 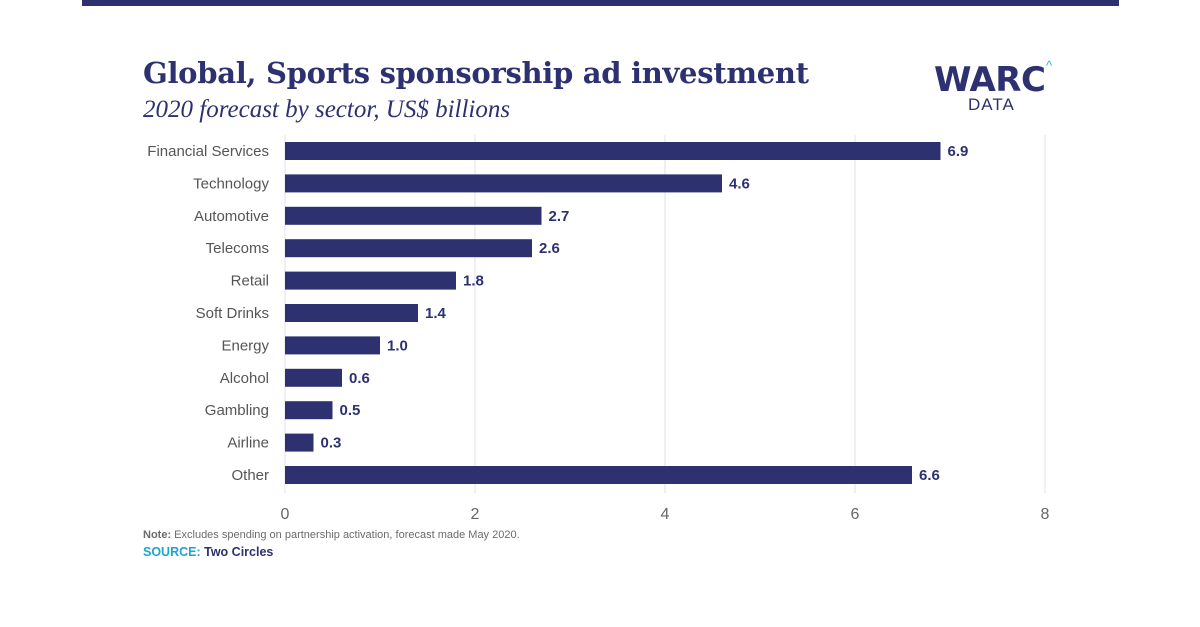 I want to click on value-label: 0.5, so click(x=350, y=410).